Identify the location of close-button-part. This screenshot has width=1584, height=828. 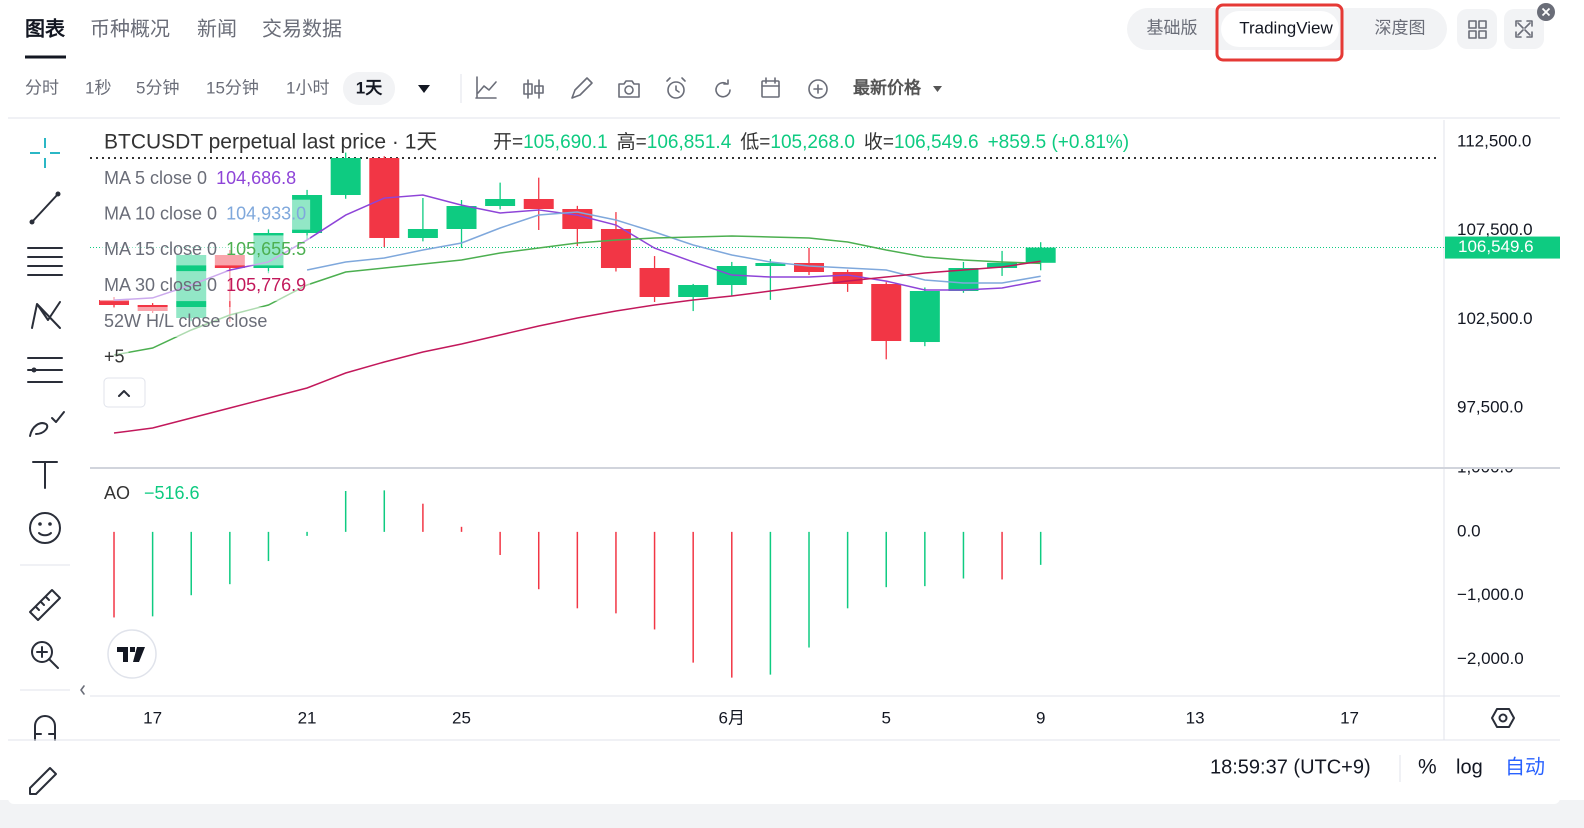
(1546, 12).